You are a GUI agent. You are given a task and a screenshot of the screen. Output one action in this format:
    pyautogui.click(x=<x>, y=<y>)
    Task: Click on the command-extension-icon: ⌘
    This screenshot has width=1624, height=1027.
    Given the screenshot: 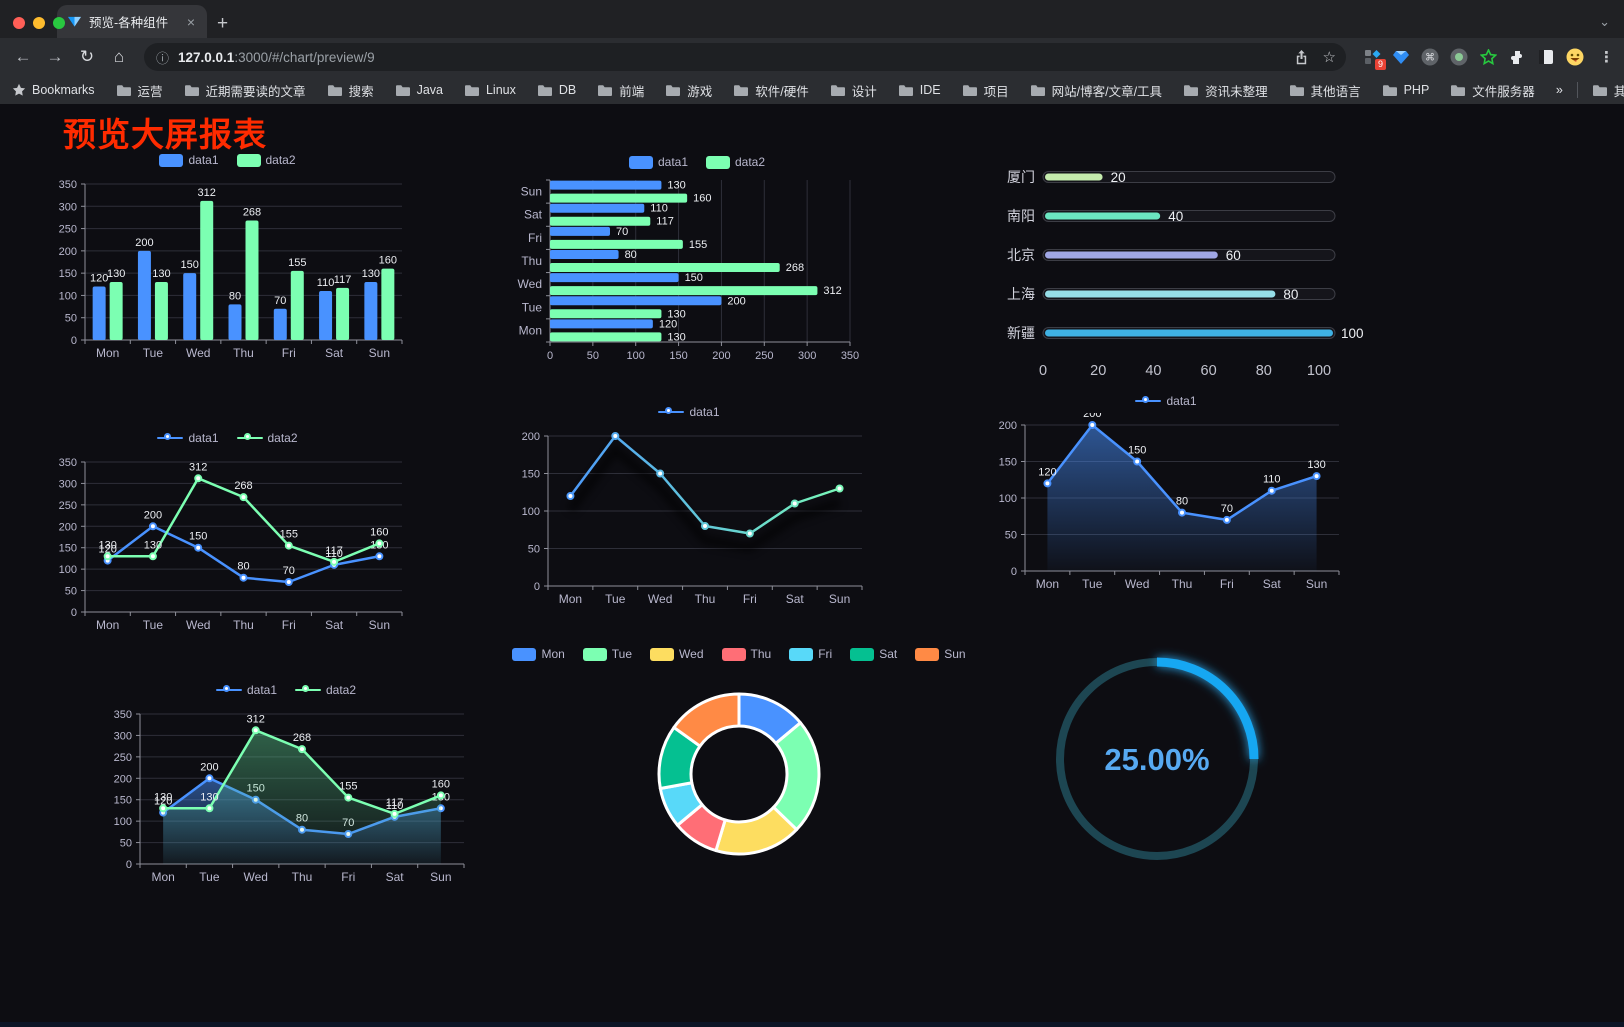 What is the action you would take?
    pyautogui.click(x=1430, y=57)
    